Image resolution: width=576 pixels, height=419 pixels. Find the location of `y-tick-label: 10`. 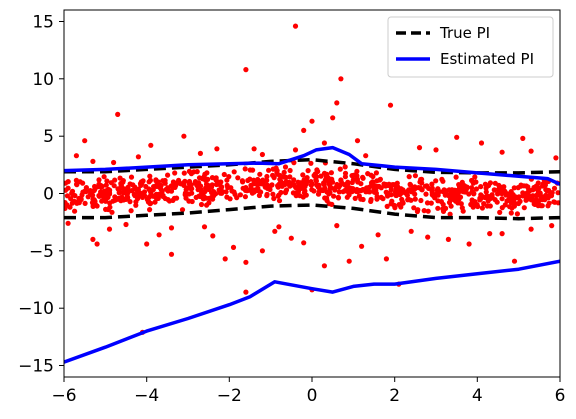

y-tick-label: 10 is located at coordinates (43, 80).